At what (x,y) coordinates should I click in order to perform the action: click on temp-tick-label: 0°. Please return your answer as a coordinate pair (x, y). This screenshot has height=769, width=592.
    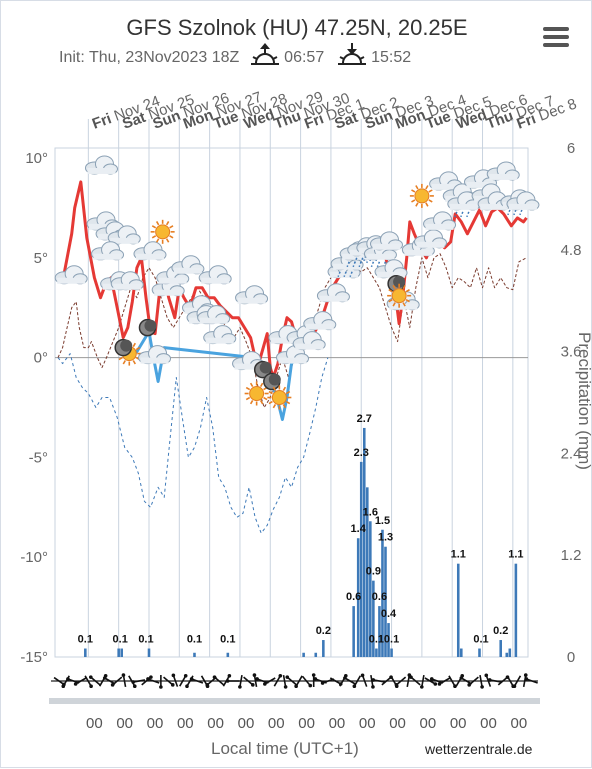
    Looking at the image, I should click on (41, 358).